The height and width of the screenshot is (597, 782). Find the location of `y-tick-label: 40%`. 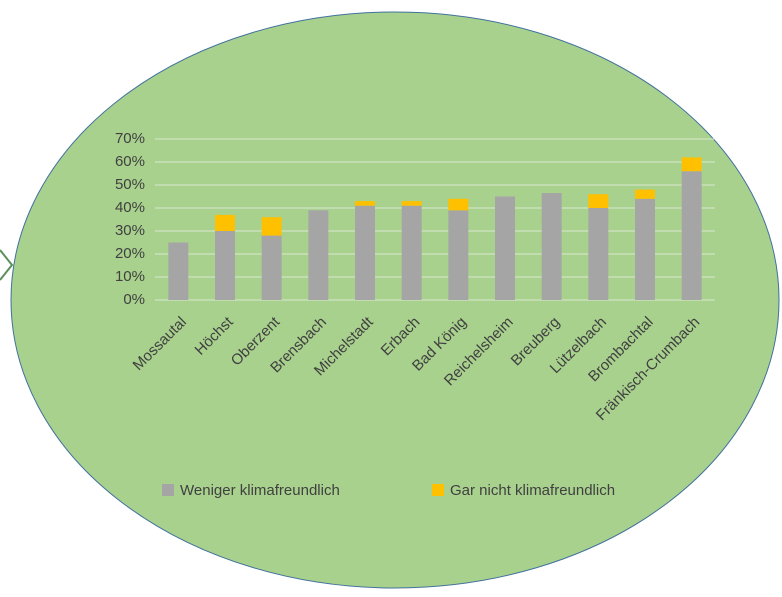

y-tick-label: 40% is located at coordinates (130, 207).